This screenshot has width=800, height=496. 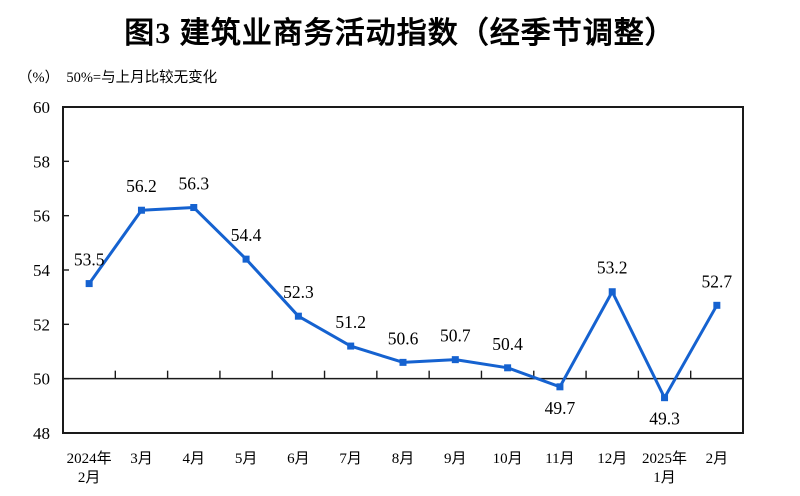 What do you see at coordinates (89, 260) in the screenshot?
I see `data-point-label: 53.5` at bounding box center [89, 260].